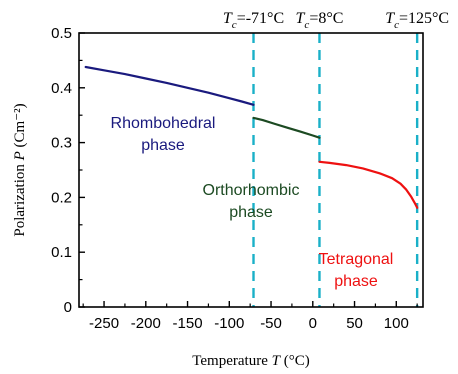 This screenshot has width=458, height=374. What do you see at coordinates (320, 20) in the screenshot?
I see `transition-label: Tc=8°C` at bounding box center [320, 20].